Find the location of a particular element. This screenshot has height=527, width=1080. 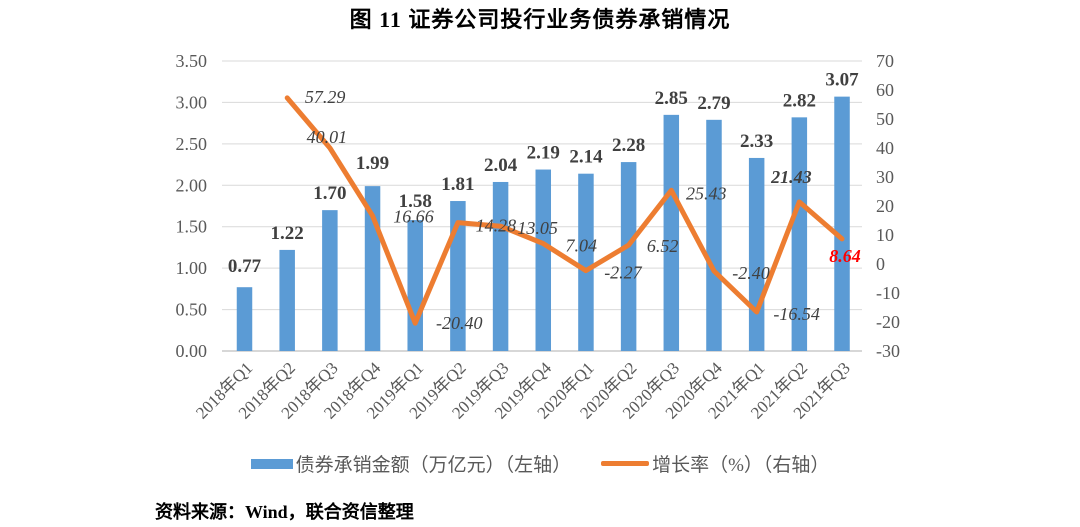

bar-value-label: 2.04 is located at coordinates (501, 165).